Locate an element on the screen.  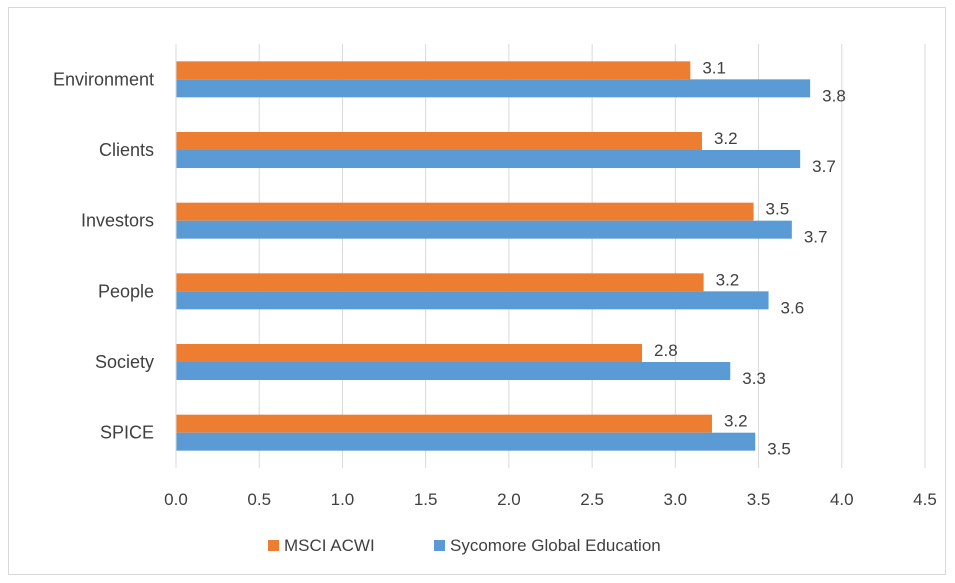
data-label: 3.8 is located at coordinates (834, 95).